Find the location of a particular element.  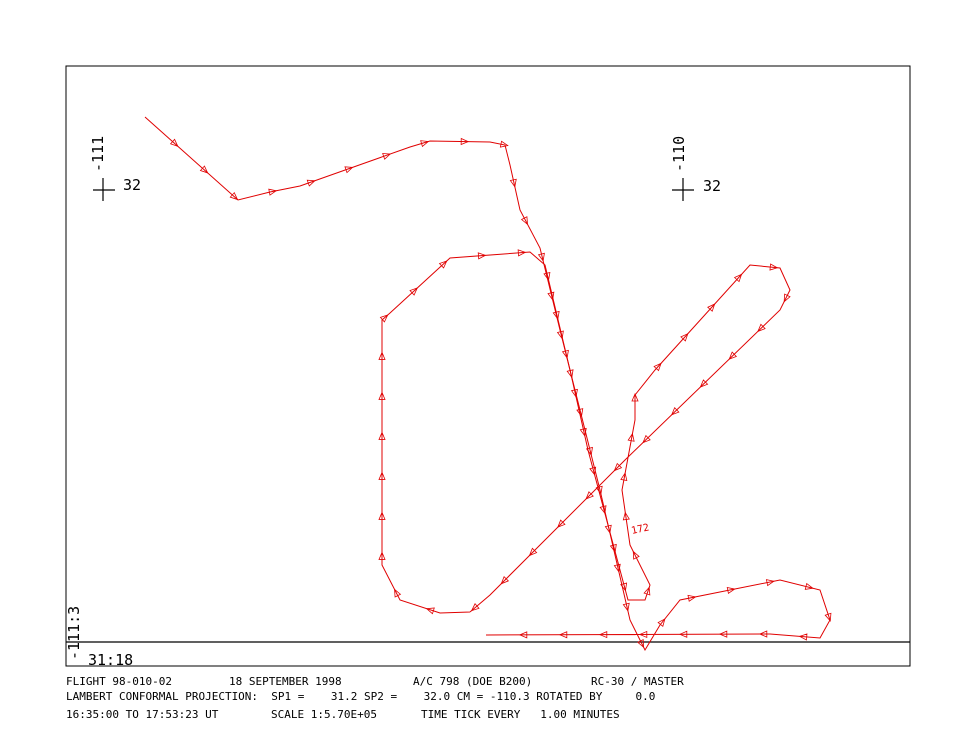

grid-cross is located at coordinates (393, 189).